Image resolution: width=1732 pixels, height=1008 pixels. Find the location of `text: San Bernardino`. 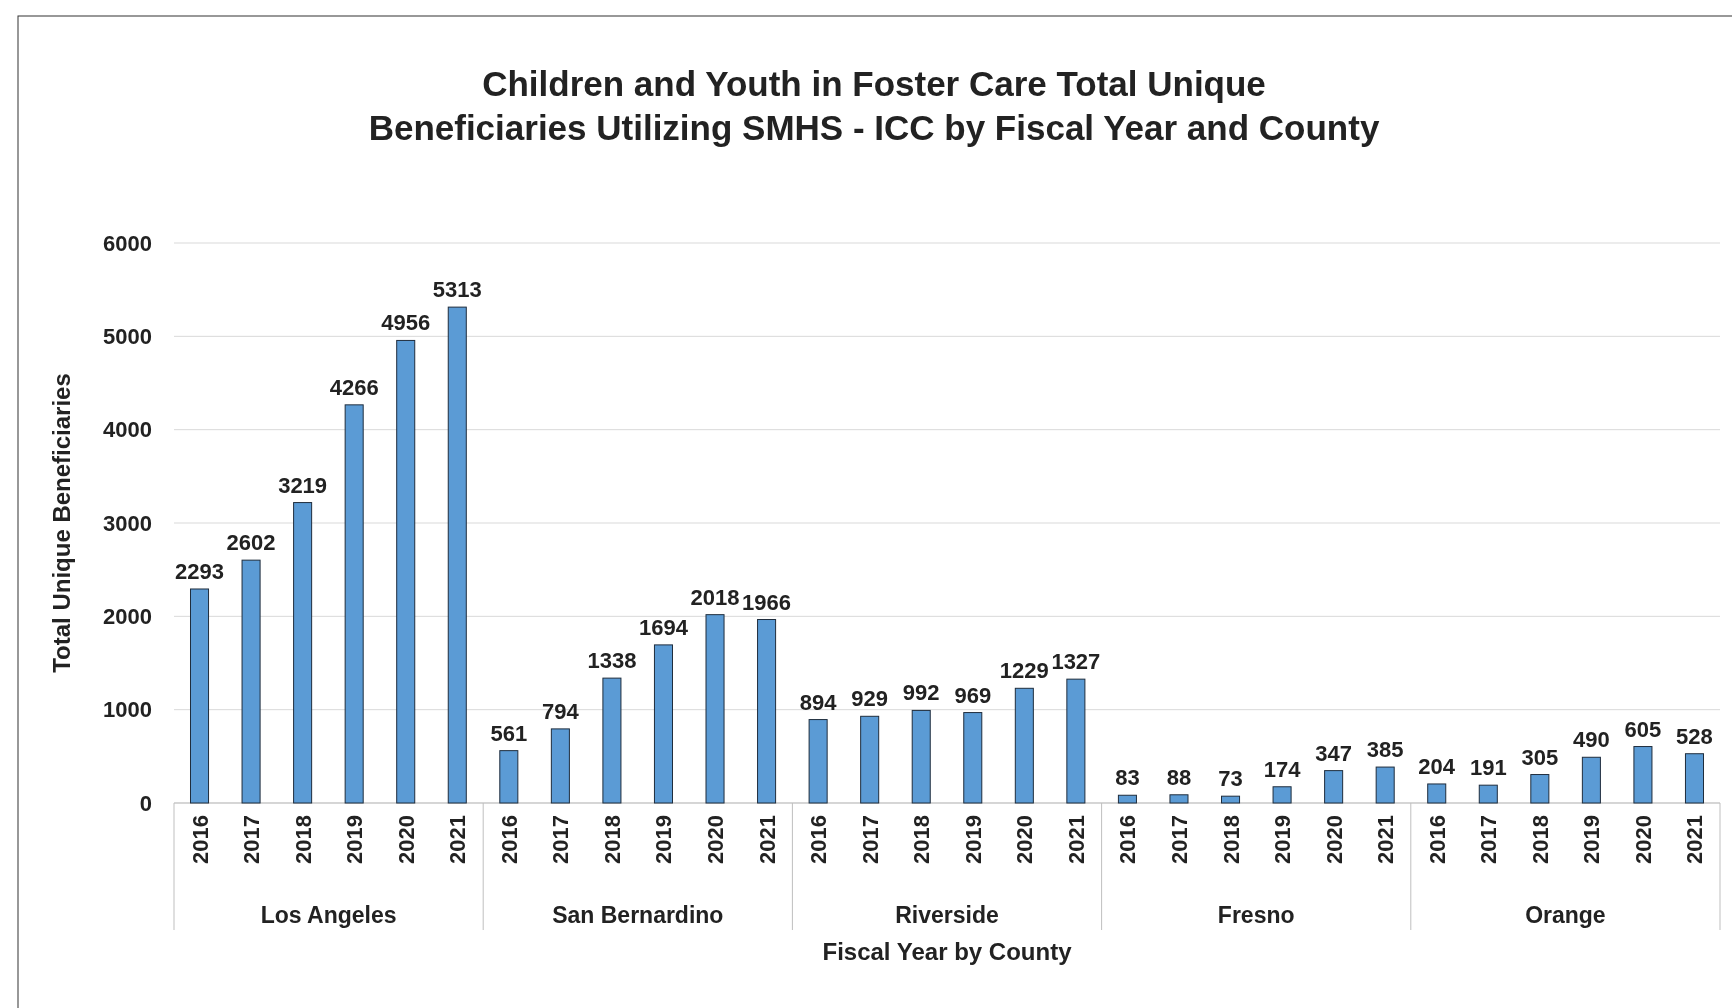

text: San Bernardino is located at coordinates (638, 915).